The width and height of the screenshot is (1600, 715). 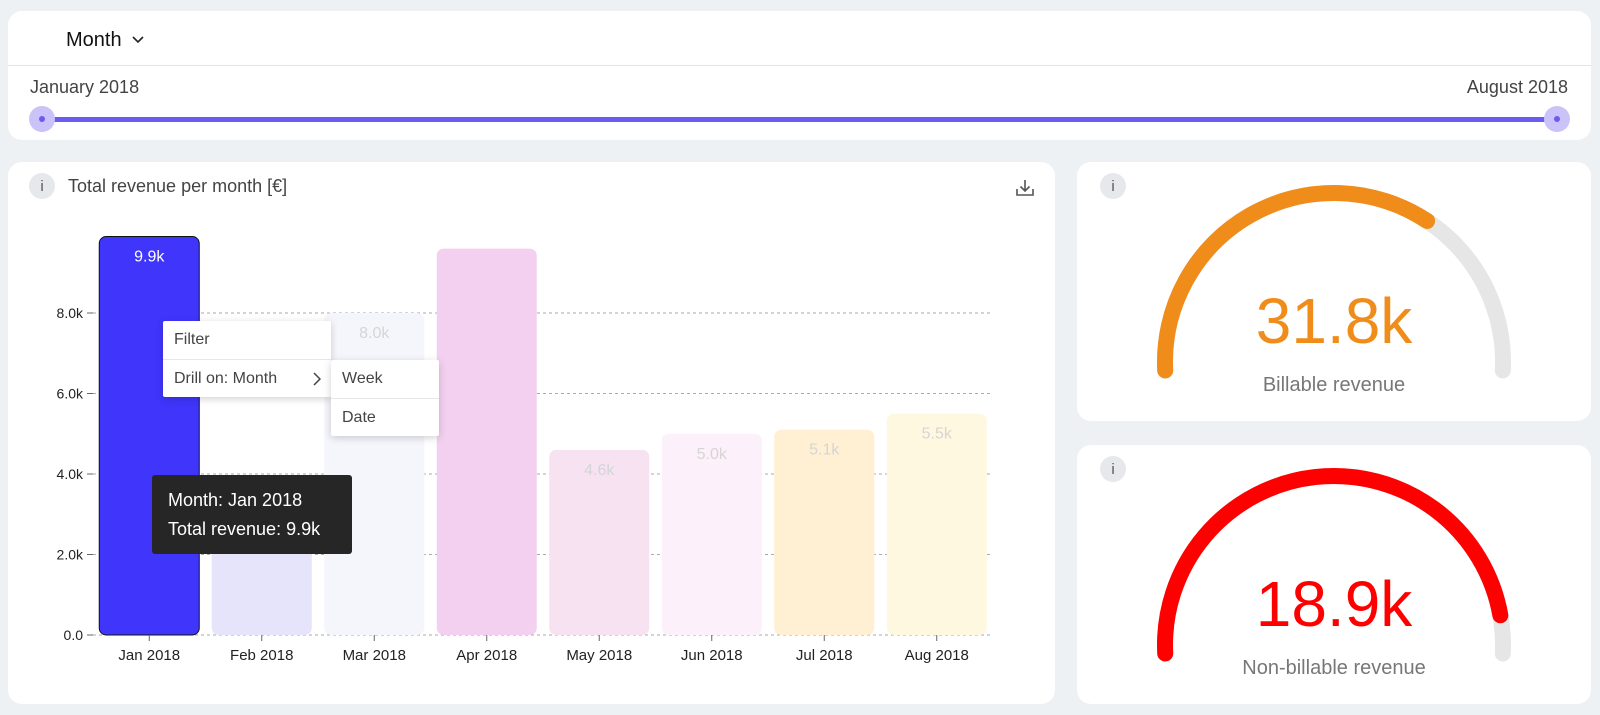 What do you see at coordinates (149, 655) in the screenshot?
I see `x-tick-label: Jan 2018` at bounding box center [149, 655].